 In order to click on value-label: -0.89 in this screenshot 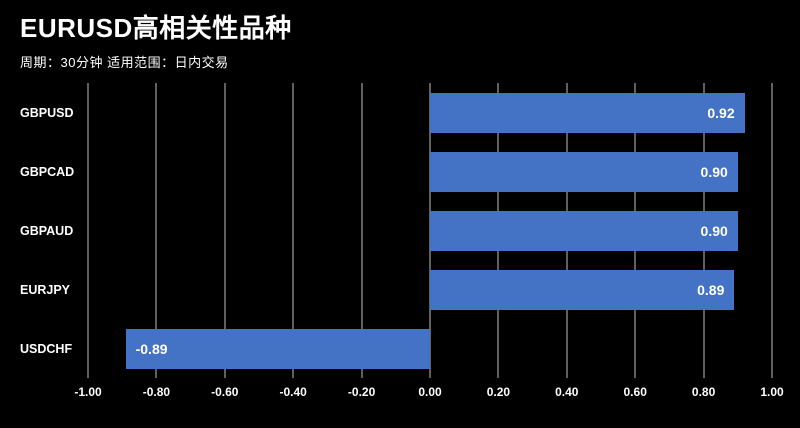, I will do `click(151, 348)`.